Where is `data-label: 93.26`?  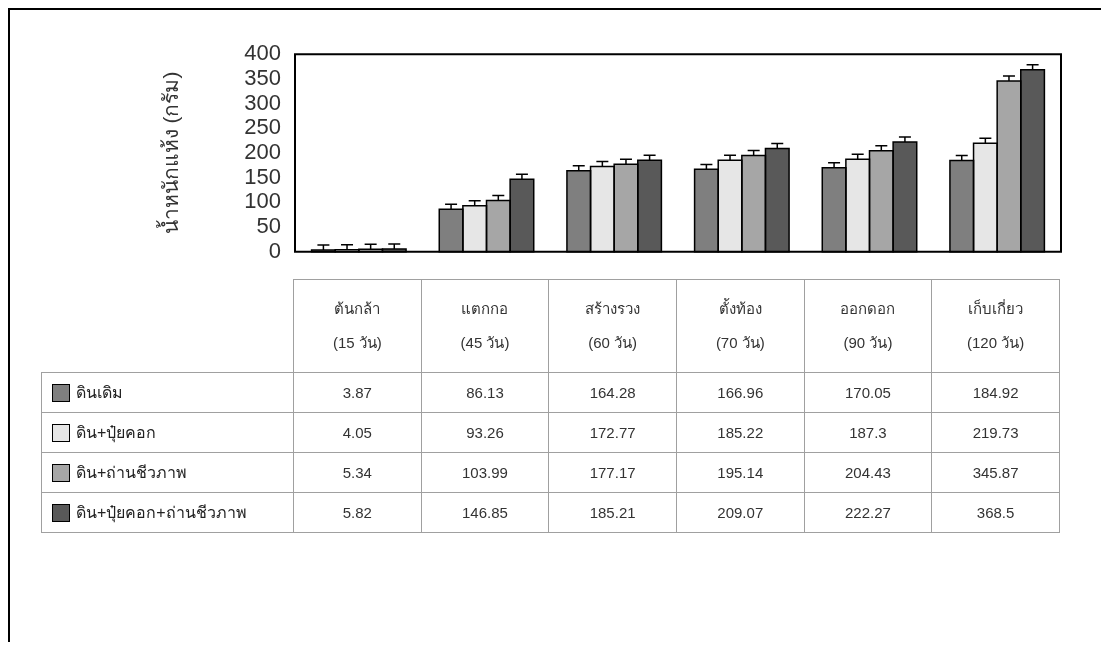
data-label: 93.26 is located at coordinates (485, 432).